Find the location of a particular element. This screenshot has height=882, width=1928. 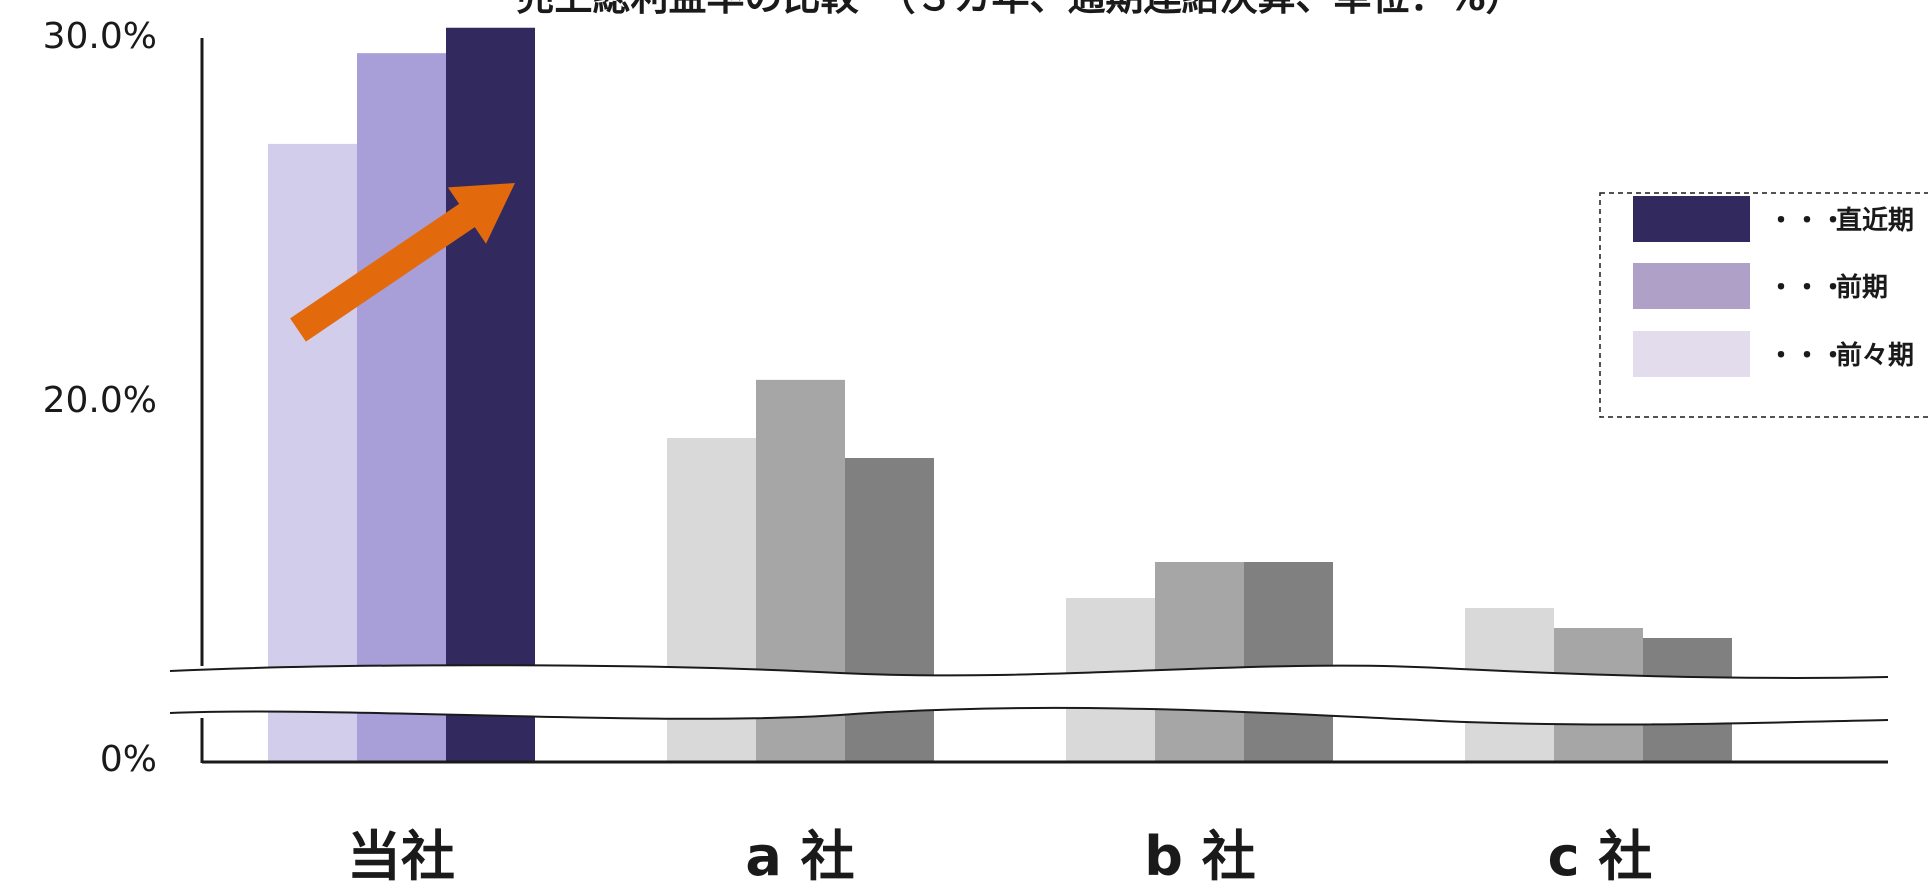

axis-break-line-top is located at coordinates (1029, 671).